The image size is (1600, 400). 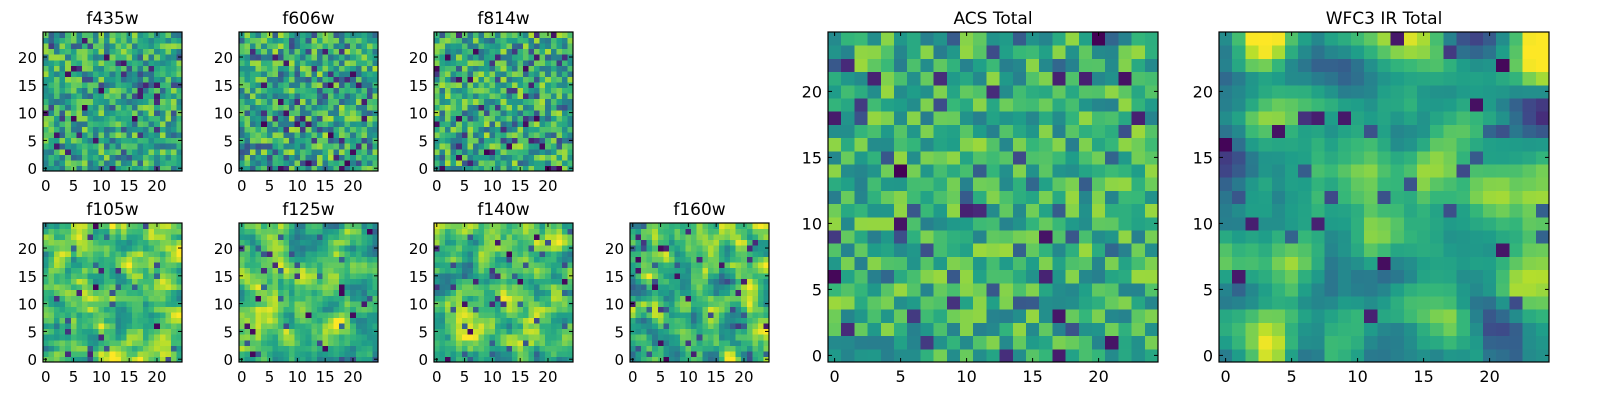 What do you see at coordinates (309, 293) in the screenshot?
I see `heatmap-cells` at bounding box center [309, 293].